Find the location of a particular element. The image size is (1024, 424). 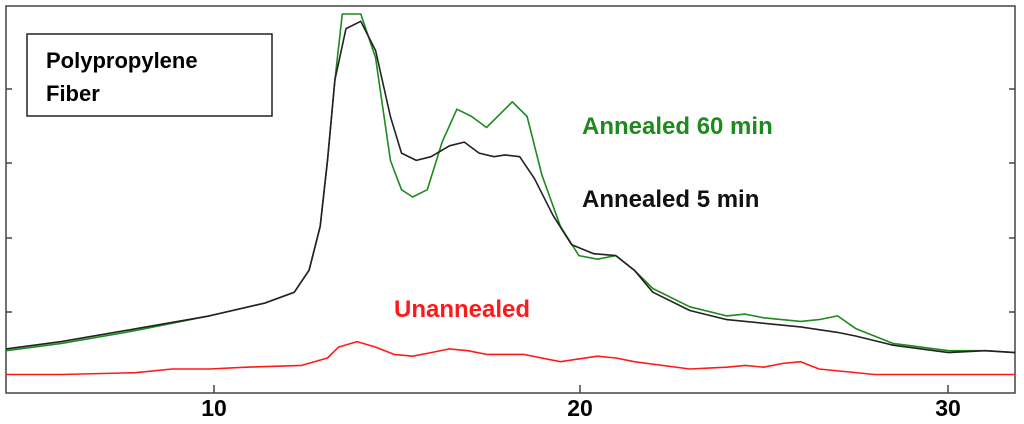

x-tick-label-10: 10 is located at coordinates (214, 408).